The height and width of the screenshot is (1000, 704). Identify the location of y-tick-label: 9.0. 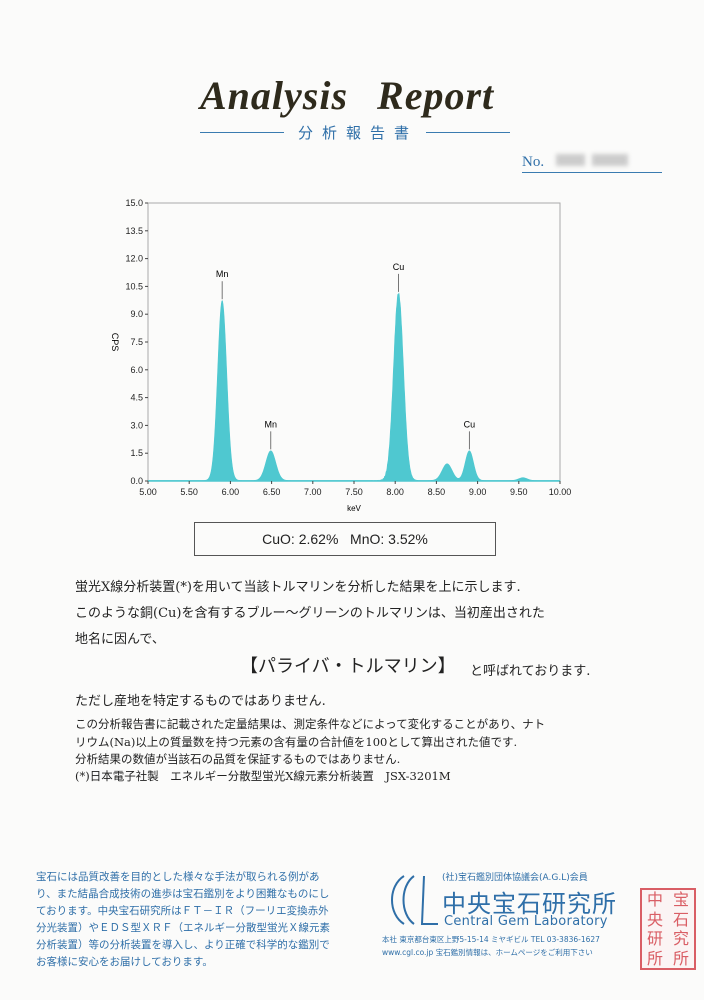
(136, 314).